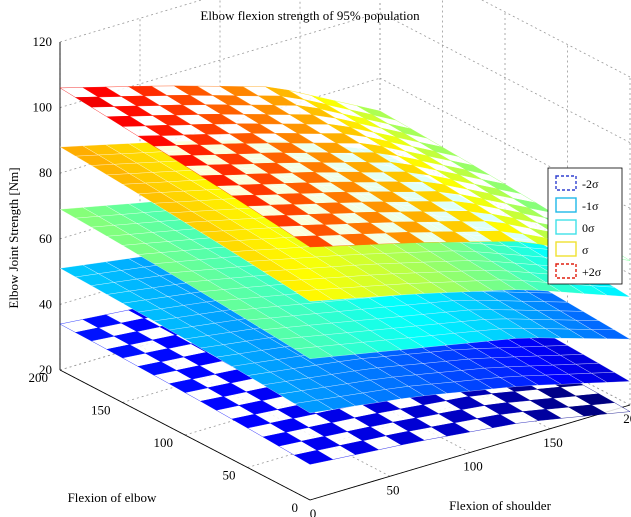 This screenshot has height=517, width=631. Describe the element at coordinates (590, 206) in the screenshot. I see `legend-label: -1σ` at that location.